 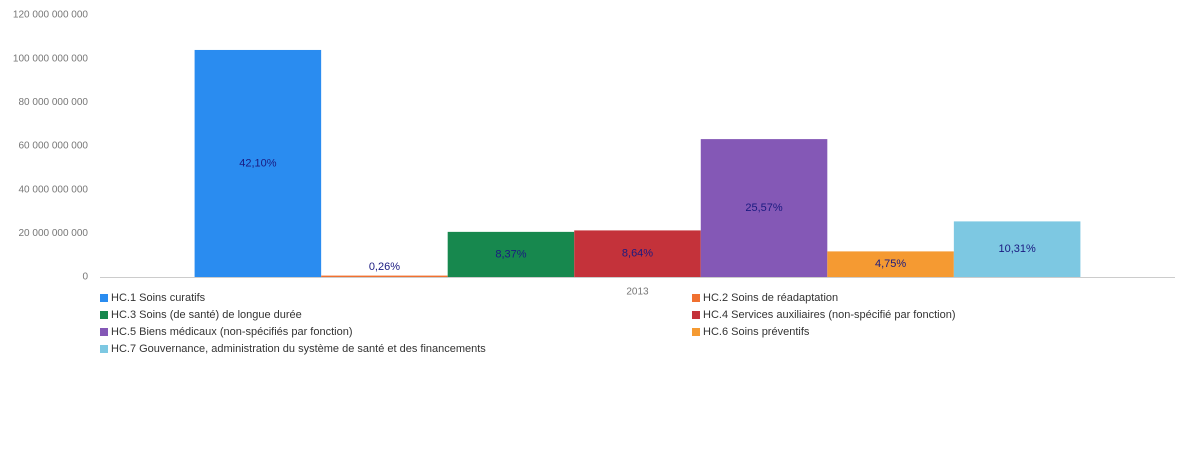 I want to click on data-label: 8,37%, so click(x=510, y=254).